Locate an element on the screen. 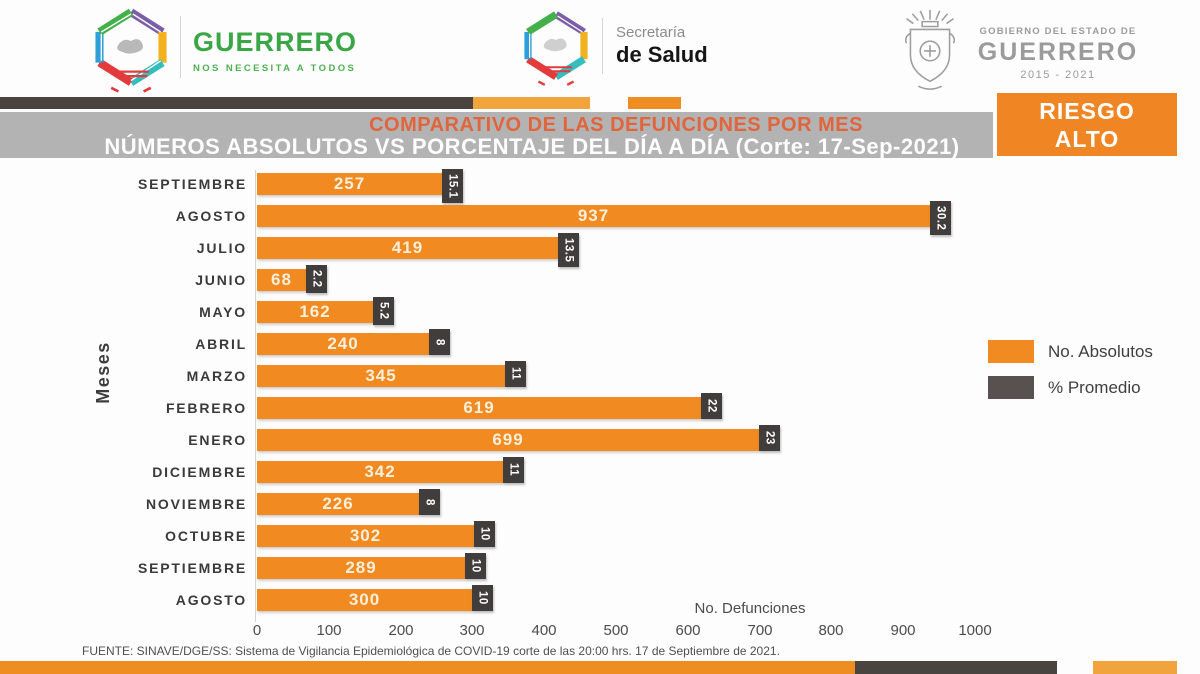 The width and height of the screenshot is (1200, 674). chart-row: JUNIO 68 2.2 is located at coordinates (600, 280).